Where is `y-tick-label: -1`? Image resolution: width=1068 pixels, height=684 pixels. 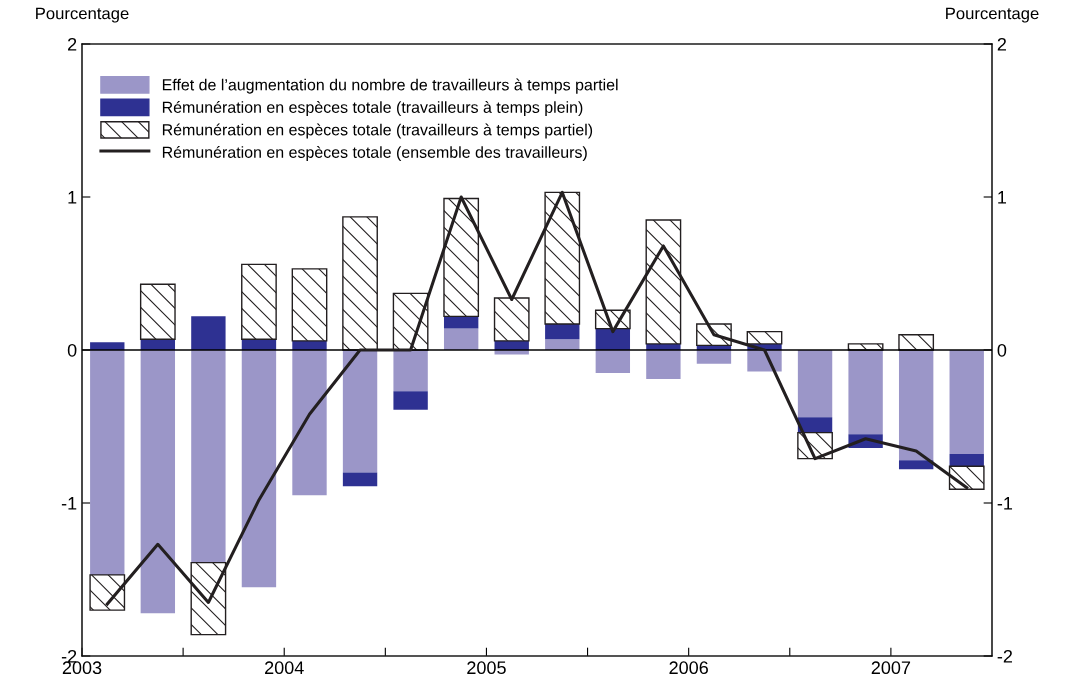
y-tick-label: -1 is located at coordinates (69, 503).